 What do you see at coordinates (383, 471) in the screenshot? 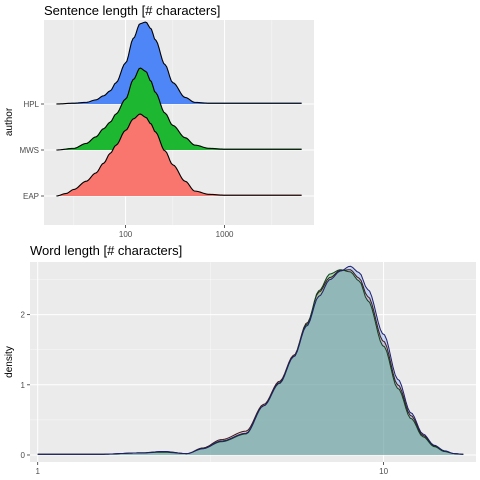
I see `x-tick-label: 10` at bounding box center [383, 471].